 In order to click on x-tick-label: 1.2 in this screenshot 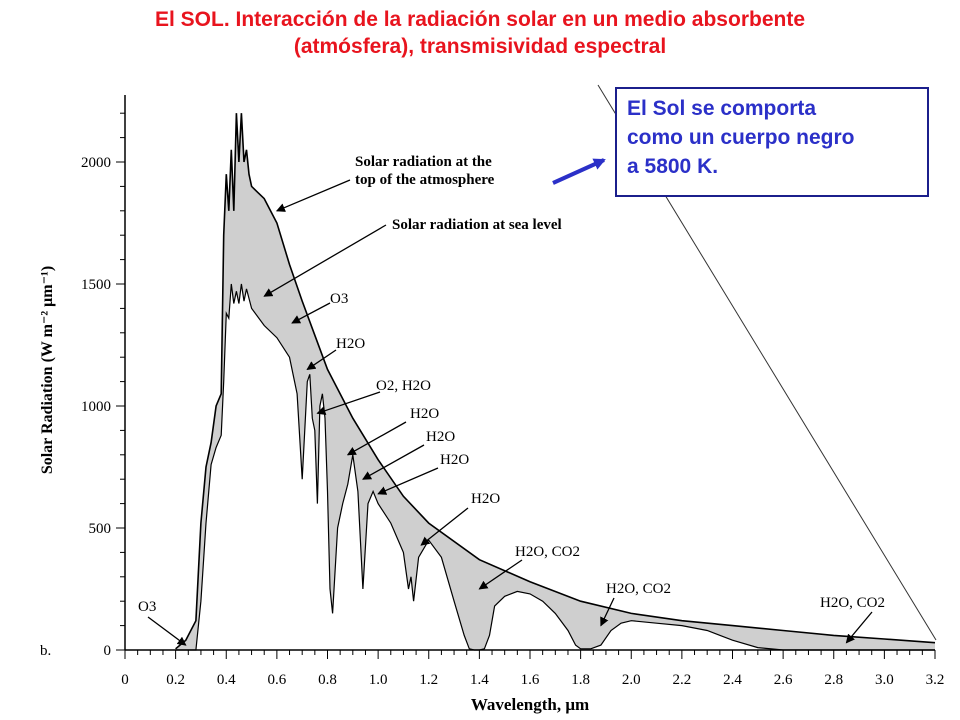, I will do `click(428, 680)`.